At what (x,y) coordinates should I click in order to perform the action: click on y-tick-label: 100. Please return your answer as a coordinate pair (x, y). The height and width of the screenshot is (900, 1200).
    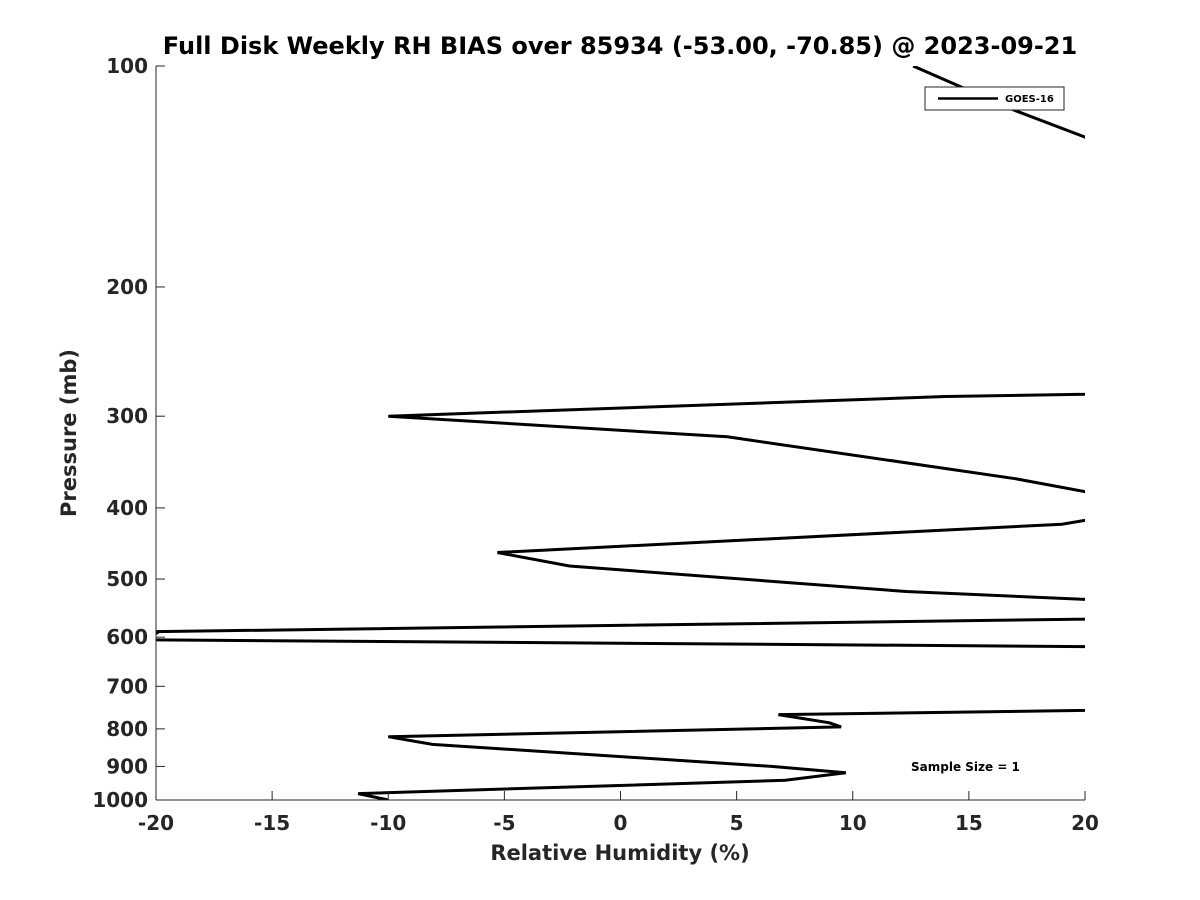
    Looking at the image, I should click on (127, 66).